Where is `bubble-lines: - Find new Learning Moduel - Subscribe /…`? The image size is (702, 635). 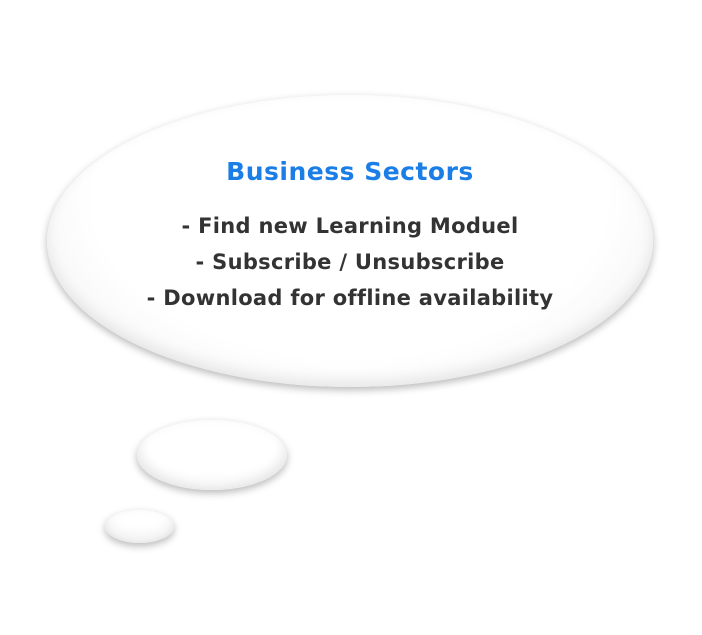
bubble-lines: - Find new Learning Moduel - Subscribe /… is located at coordinates (350, 262).